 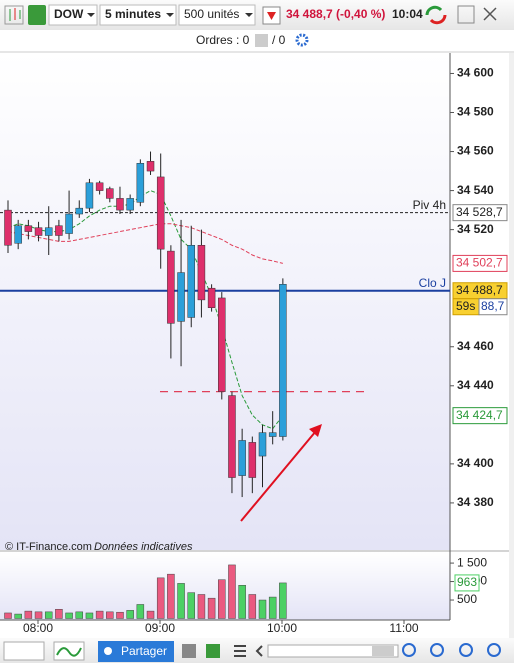 What do you see at coordinates (145, 243) in the screenshot?
I see `moving-average` at bounding box center [145, 243].